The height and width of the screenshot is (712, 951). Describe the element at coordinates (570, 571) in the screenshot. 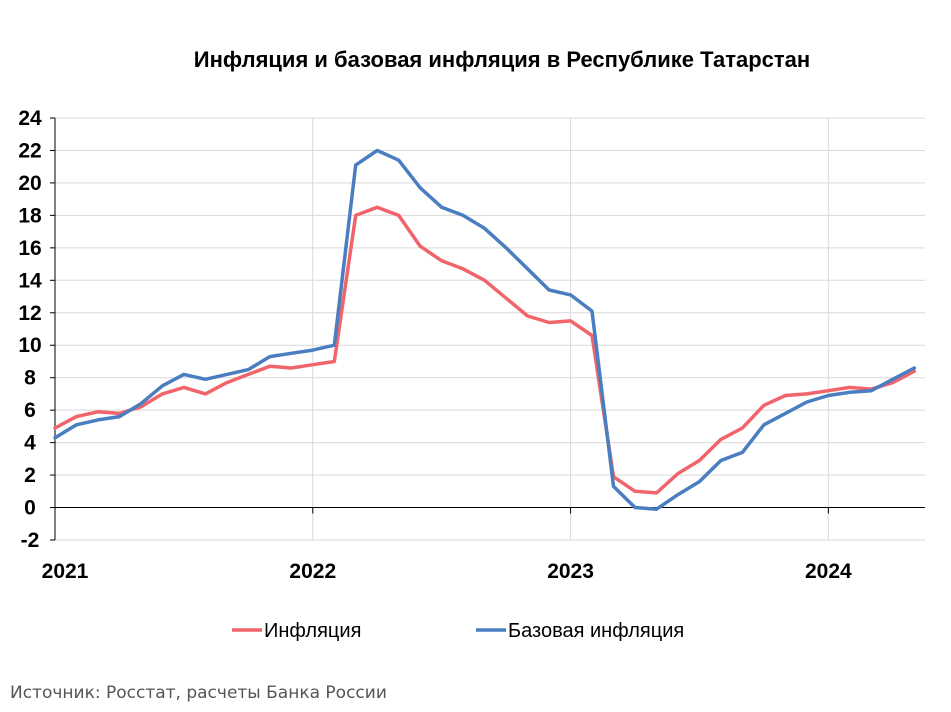

I see `x-tick-label: 2023` at that location.